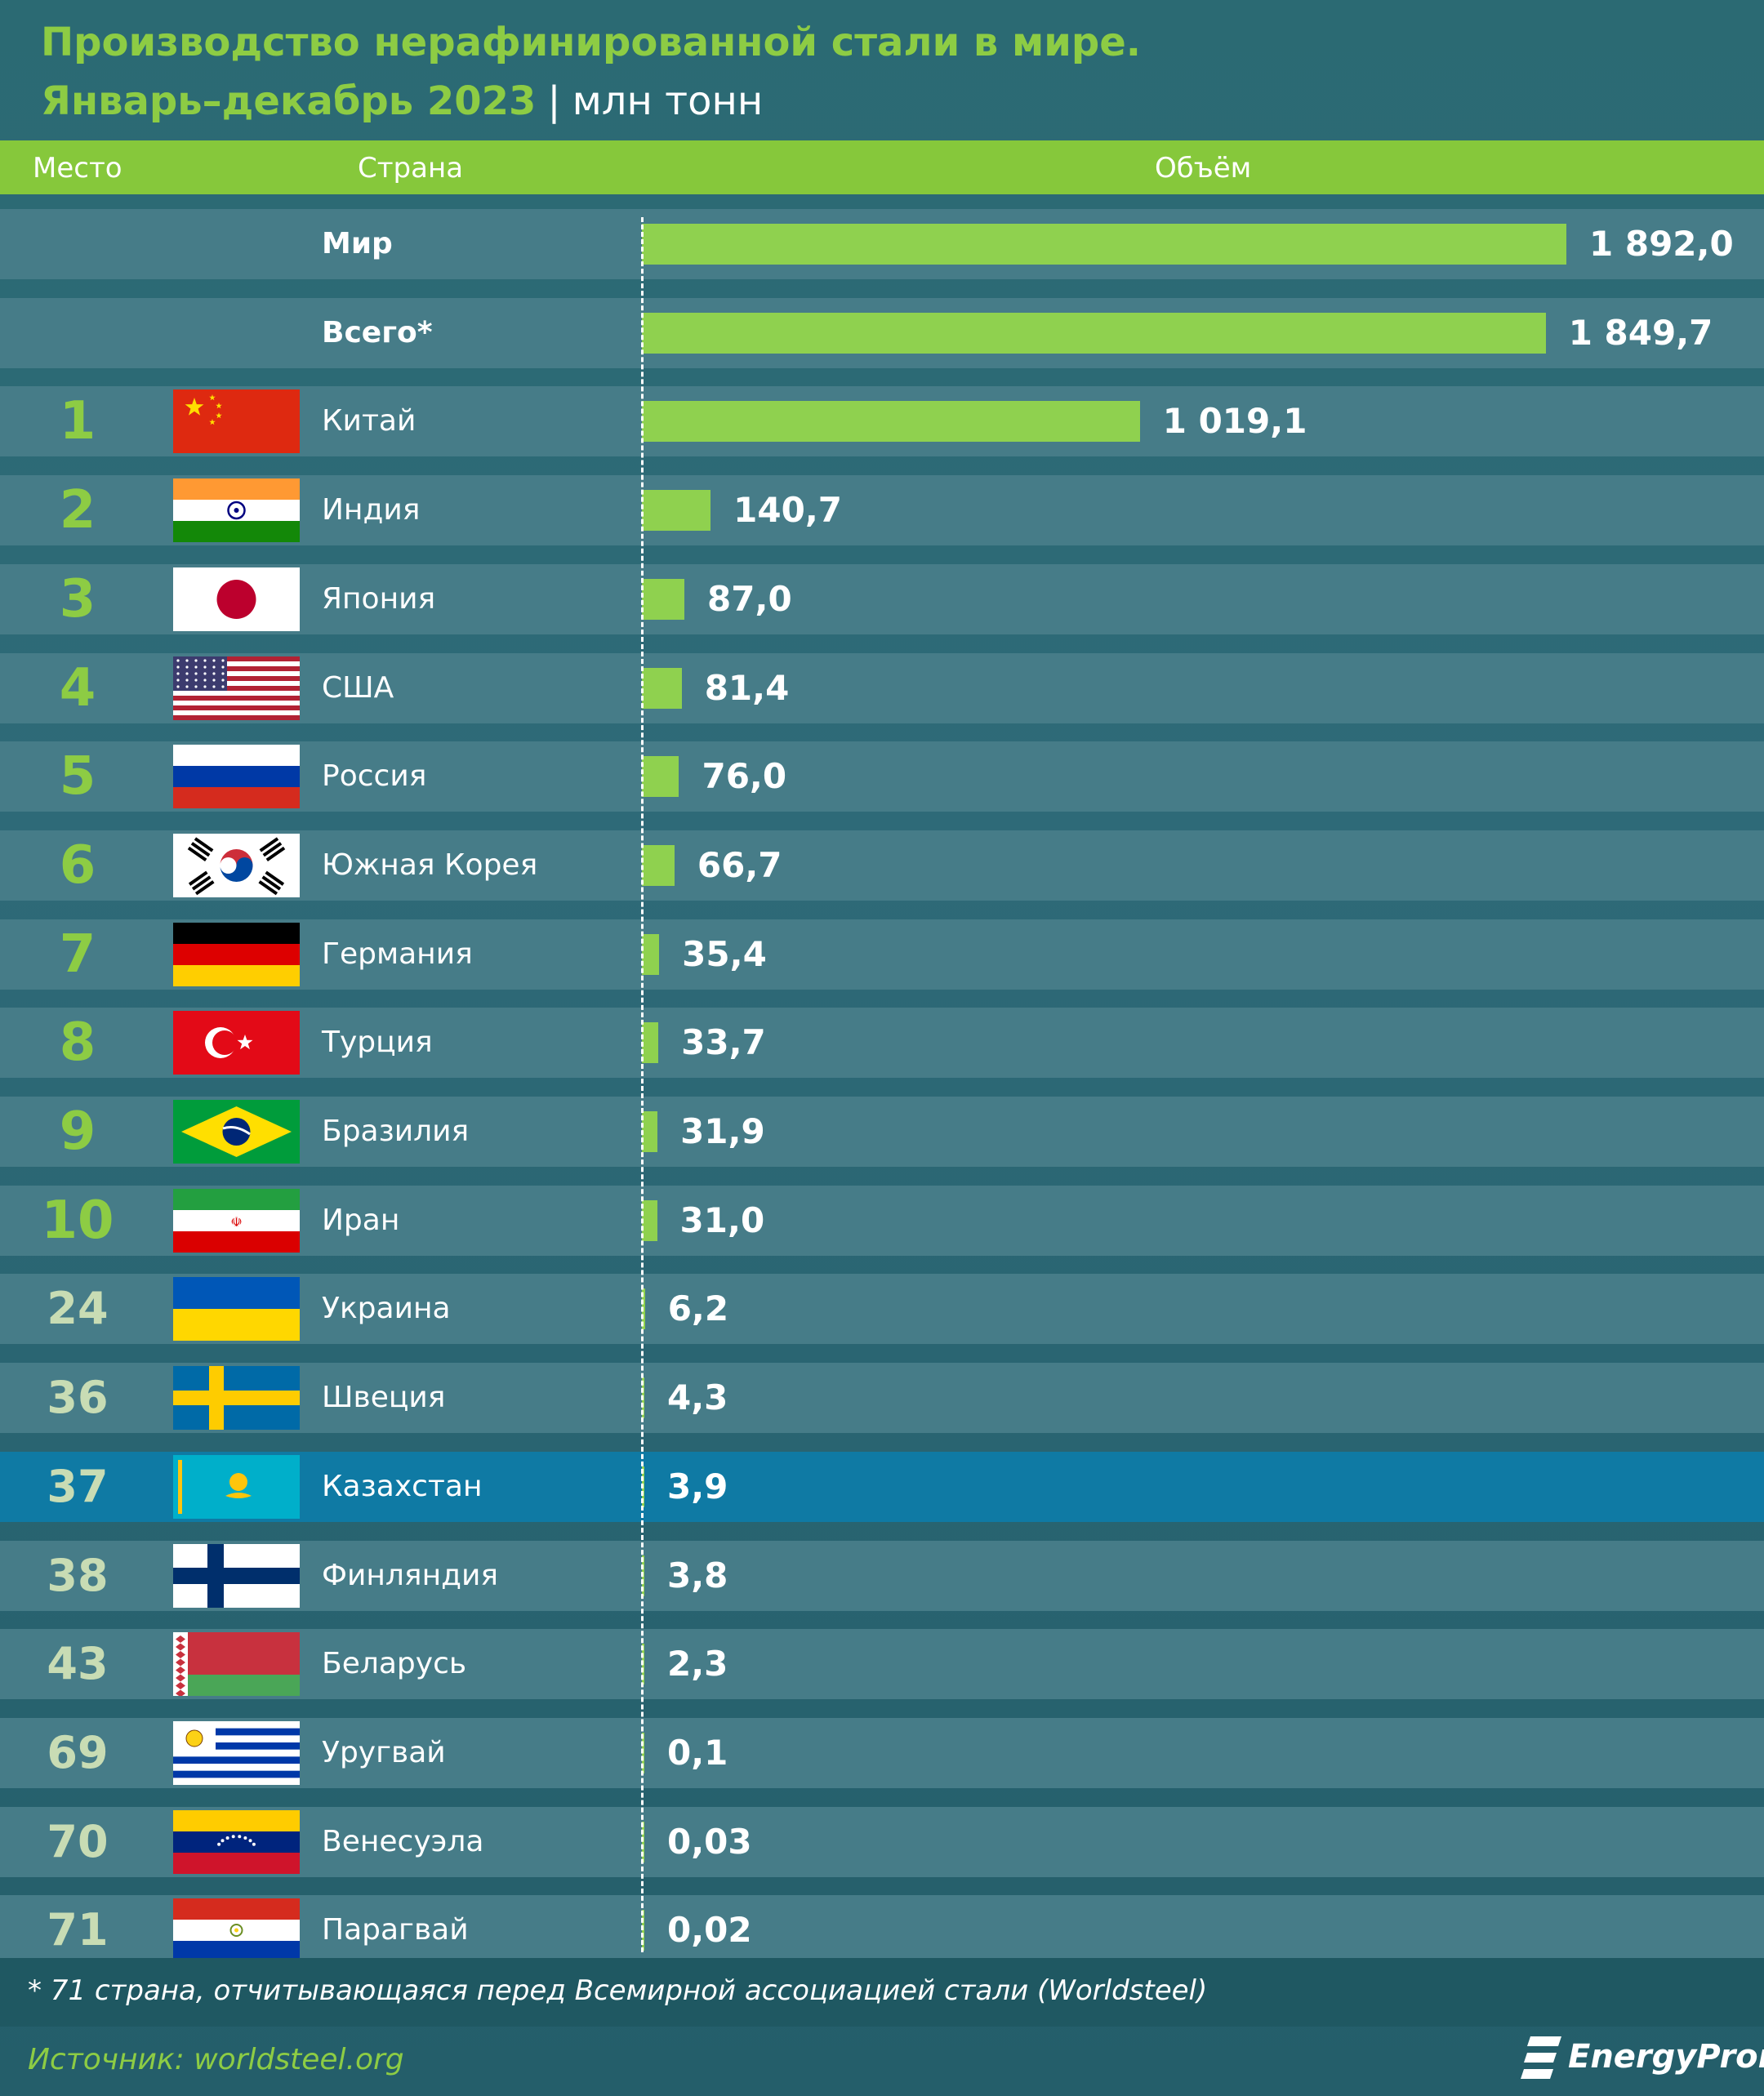 The height and width of the screenshot is (2096, 1764). Describe the element at coordinates (430, 865) in the screenshot. I see `country-label: Южная Корея` at that location.